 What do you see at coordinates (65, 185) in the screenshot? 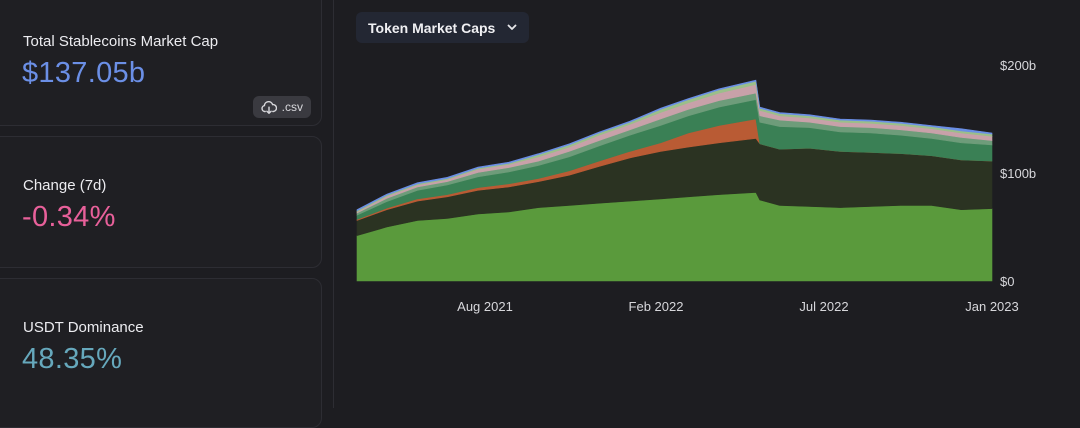
I see `change-7d-label: Change (7d)` at bounding box center [65, 185].